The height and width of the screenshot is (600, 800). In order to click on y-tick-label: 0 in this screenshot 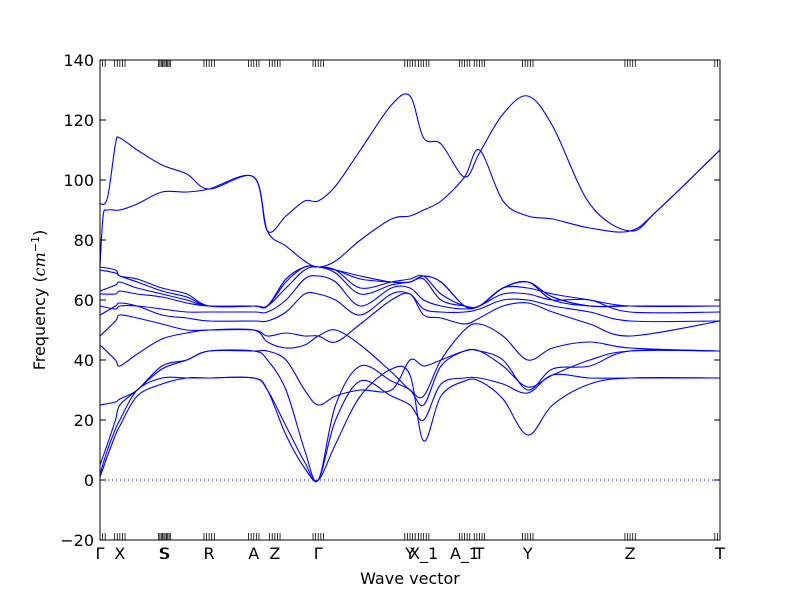, I will do `click(89, 480)`.